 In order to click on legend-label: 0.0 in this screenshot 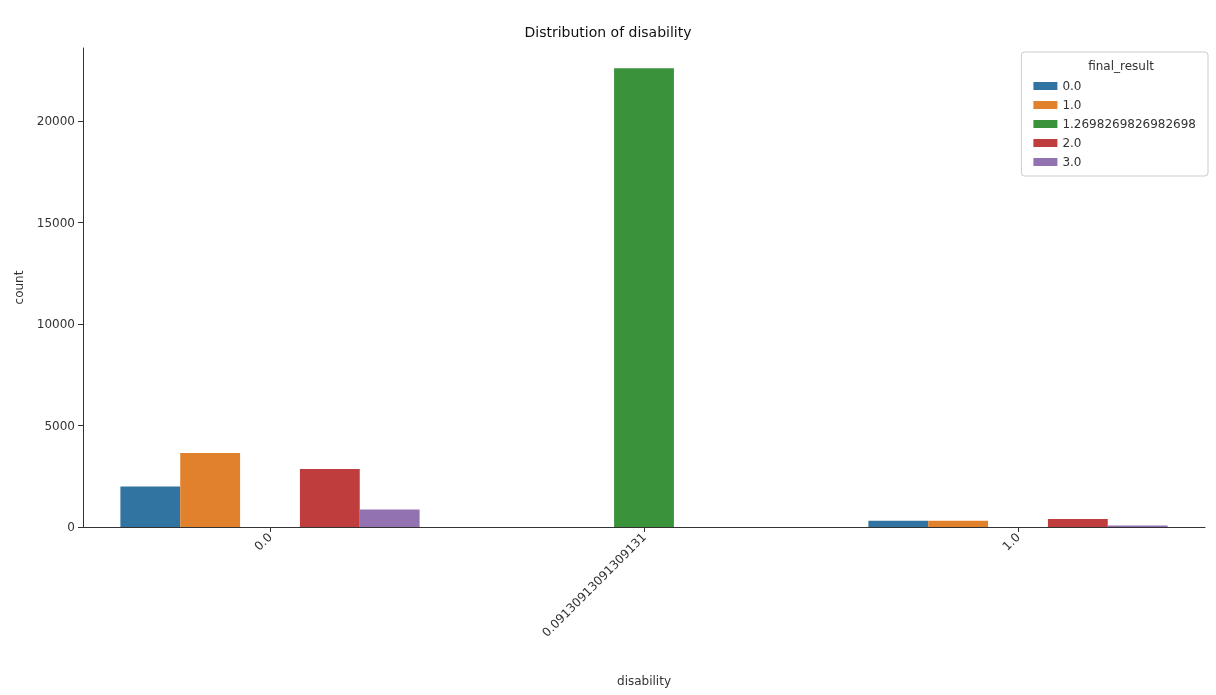, I will do `click(1072, 86)`.